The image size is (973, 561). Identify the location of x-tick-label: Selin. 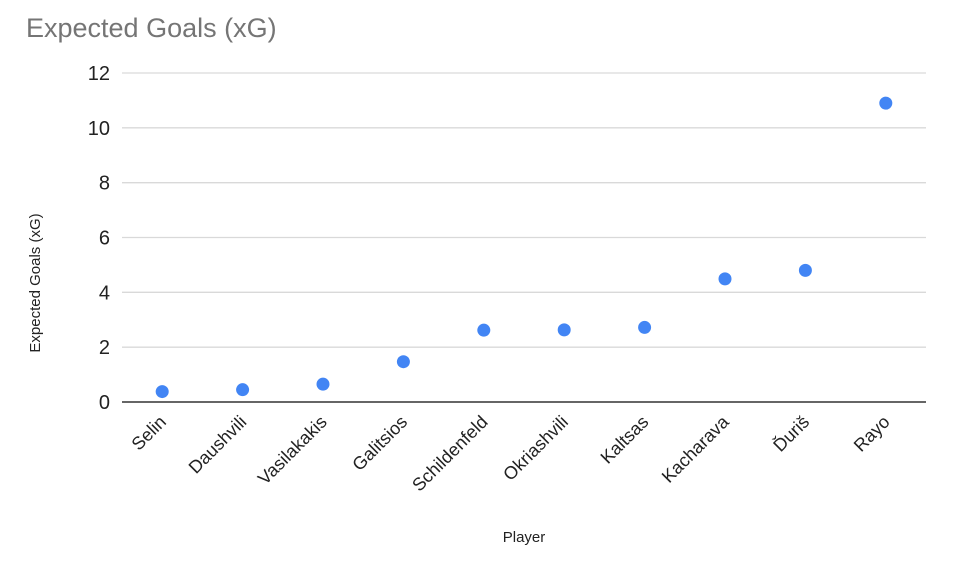
(149, 433).